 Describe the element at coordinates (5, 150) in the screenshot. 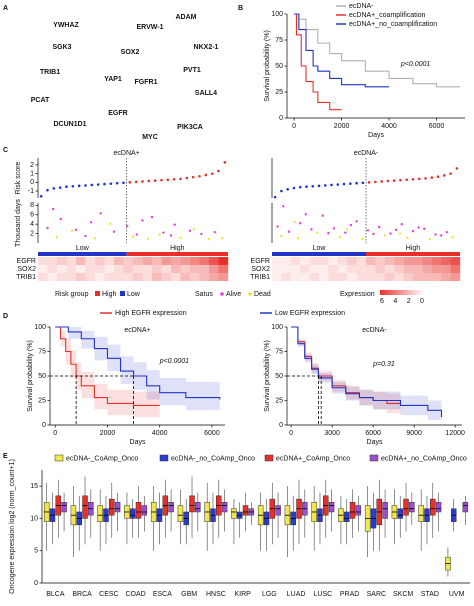

I see `panel-label: C` at that location.